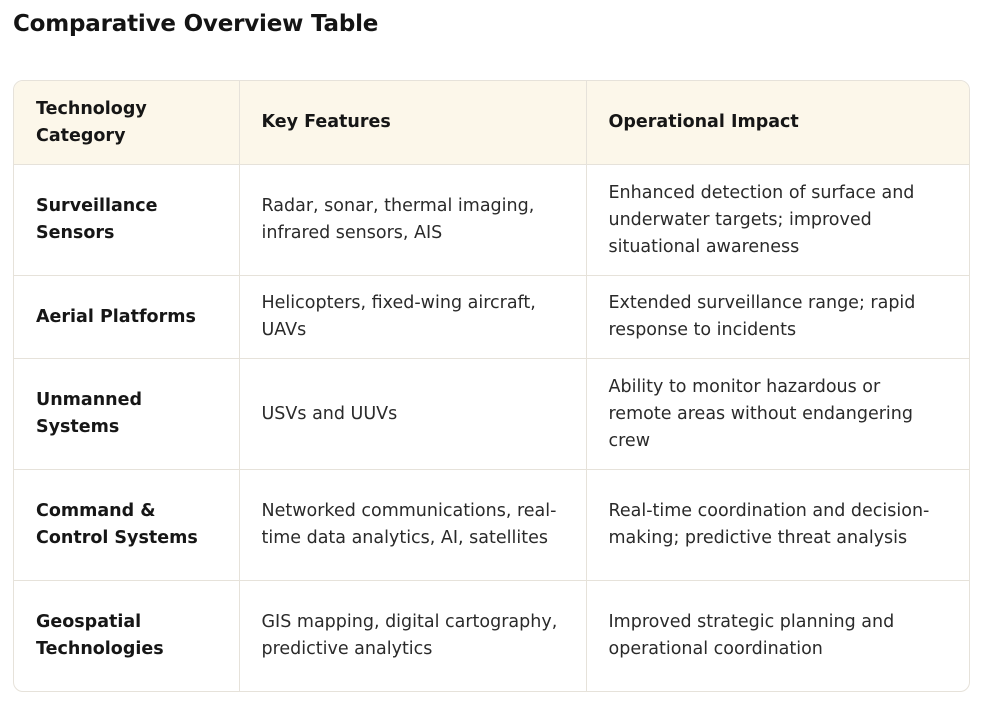 This screenshot has height=707, width=986. Describe the element at coordinates (413, 123) in the screenshot. I see `header-key-features: Key Features` at that location.